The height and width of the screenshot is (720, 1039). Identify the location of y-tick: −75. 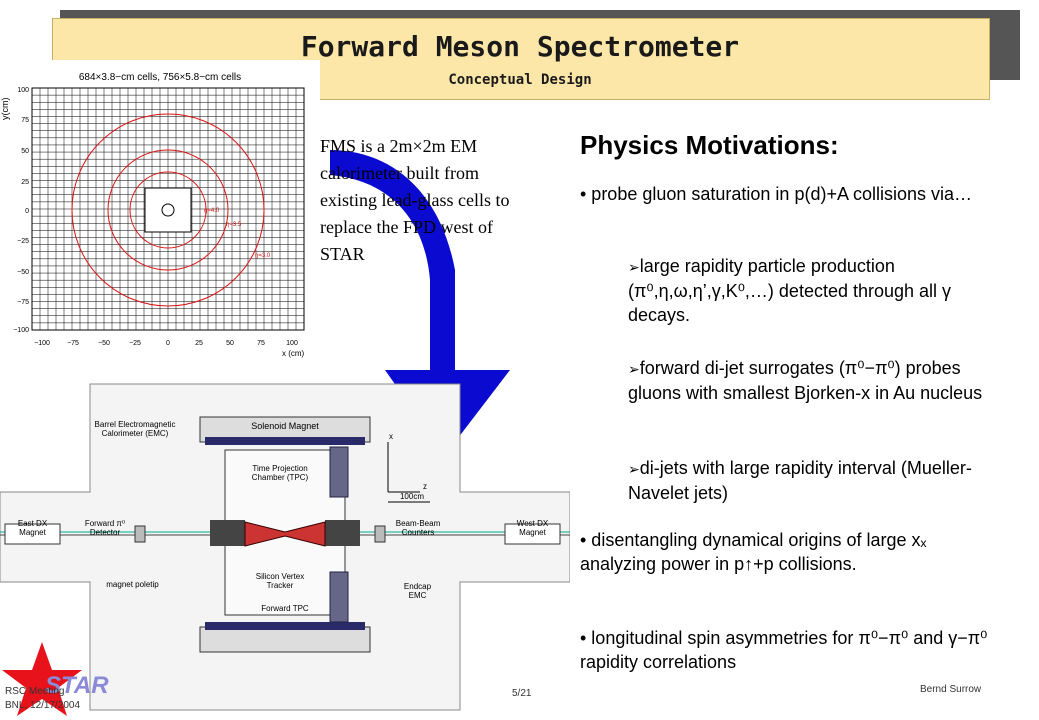
(23, 302).